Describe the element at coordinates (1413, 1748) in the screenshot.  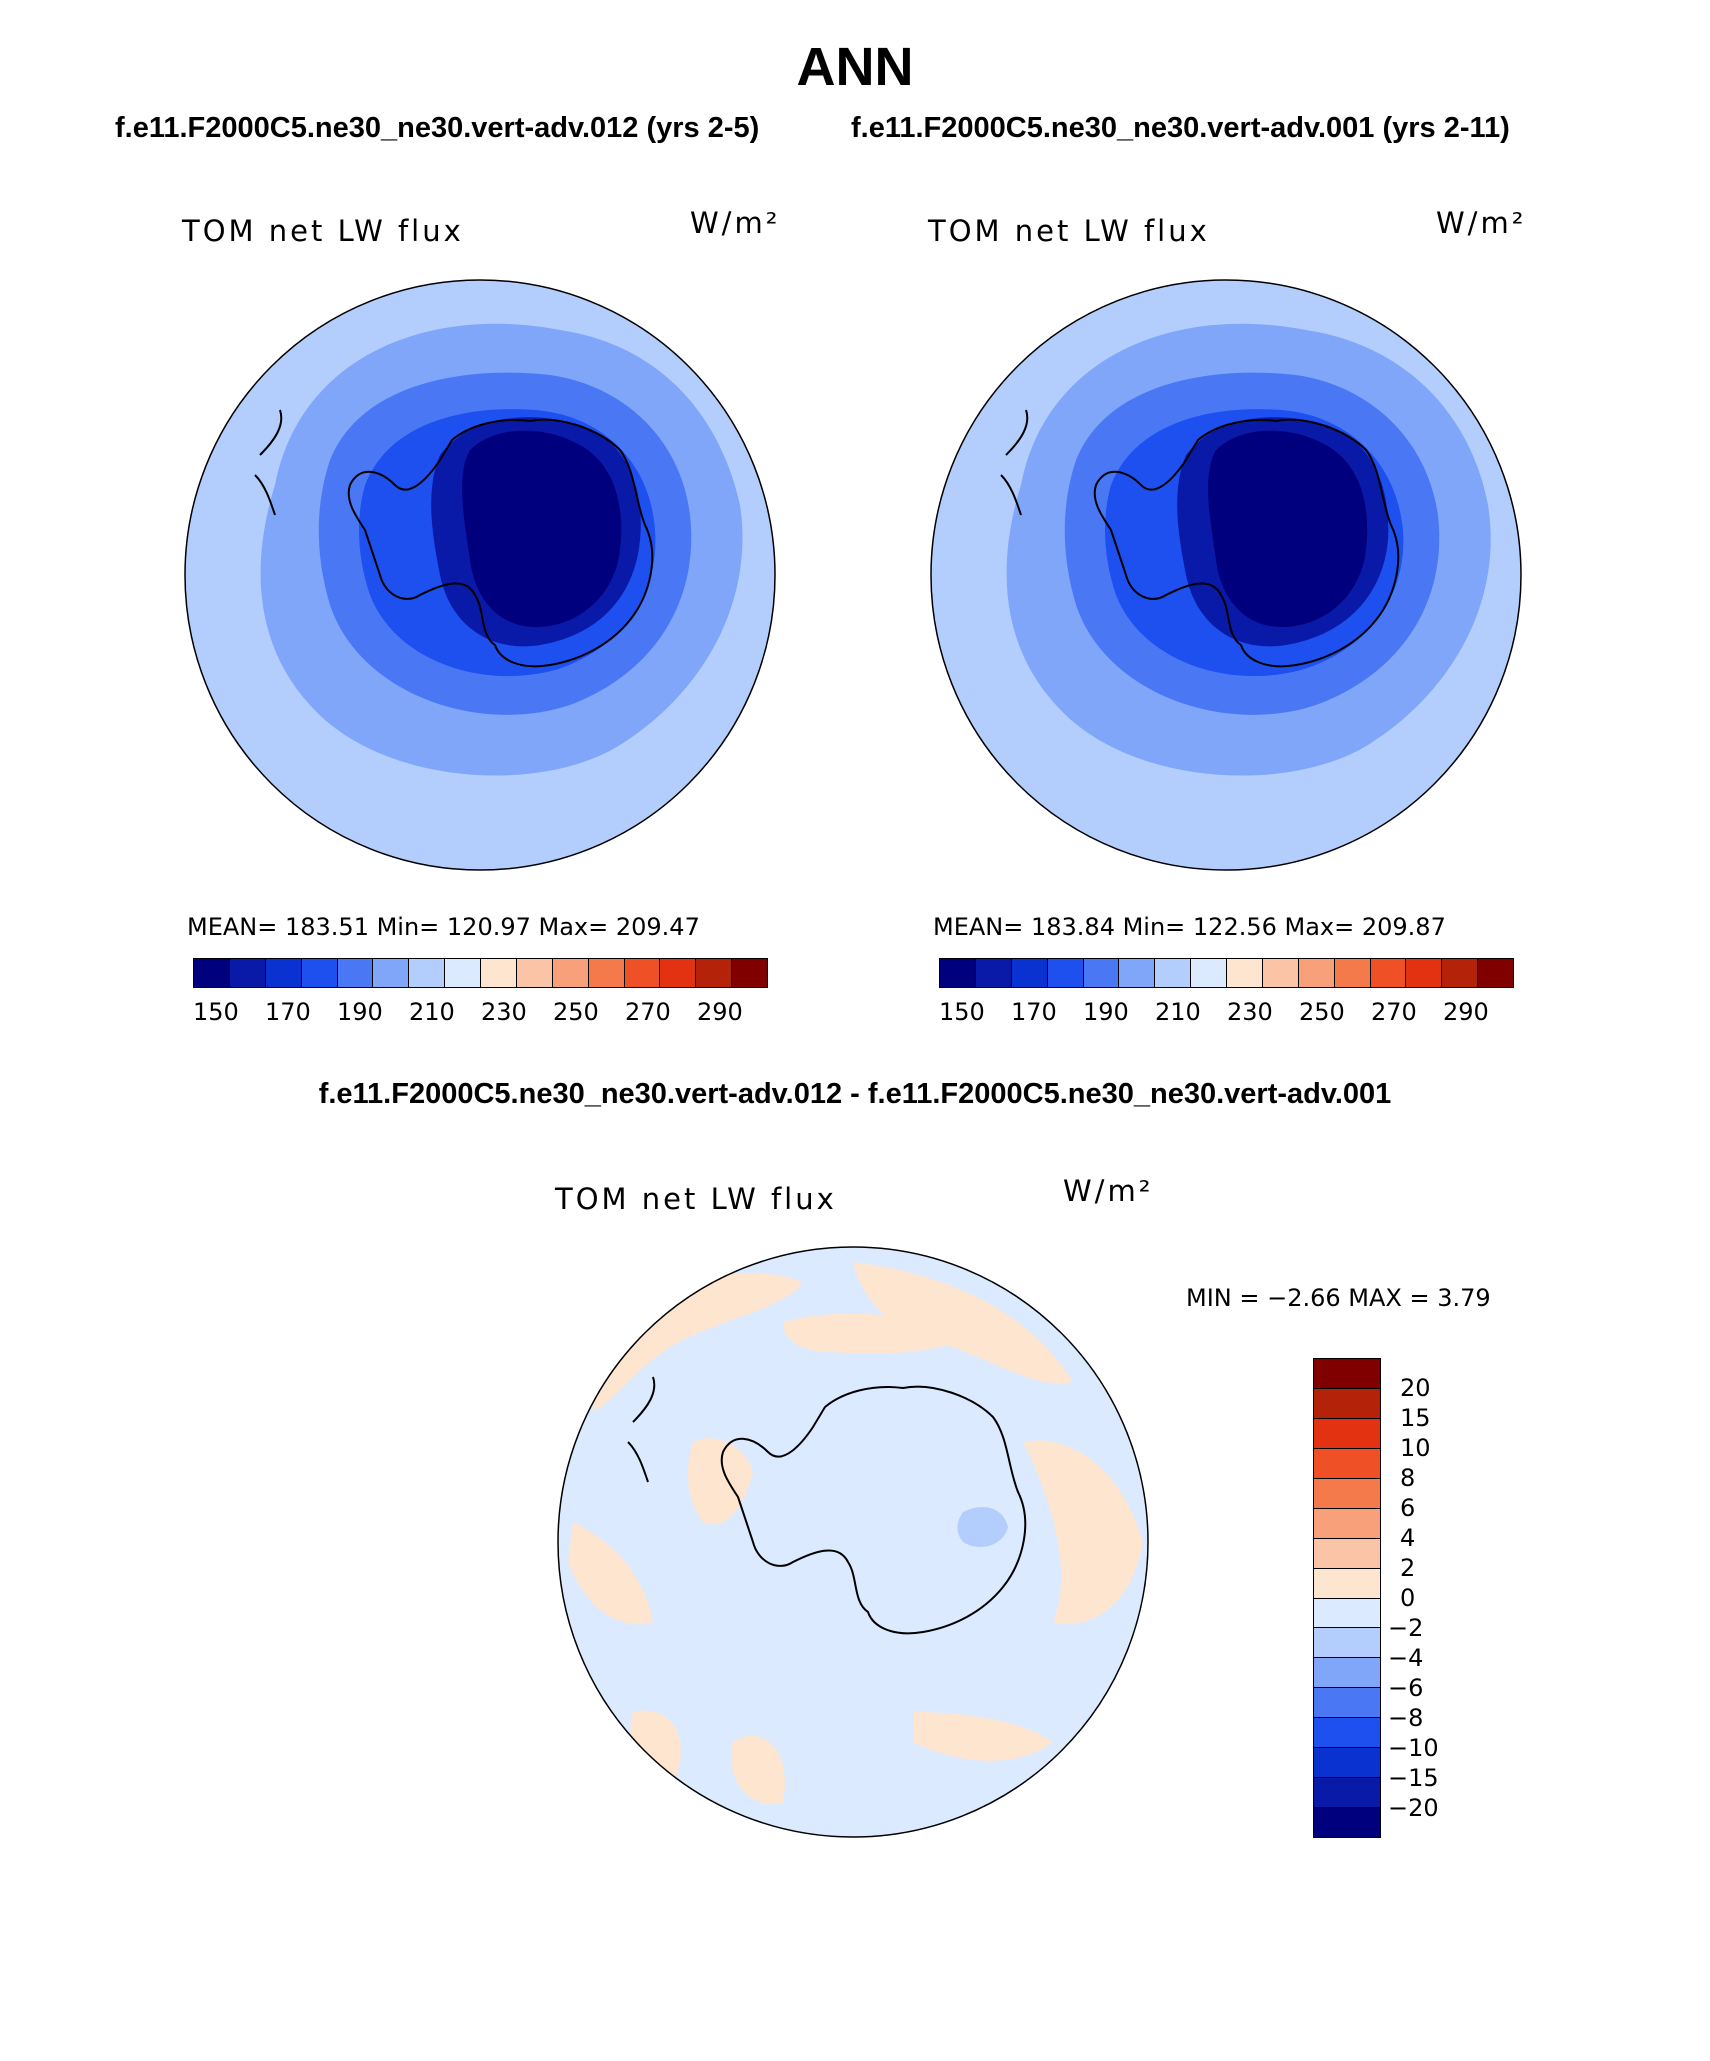
I see `diff-tick: −10` at that location.